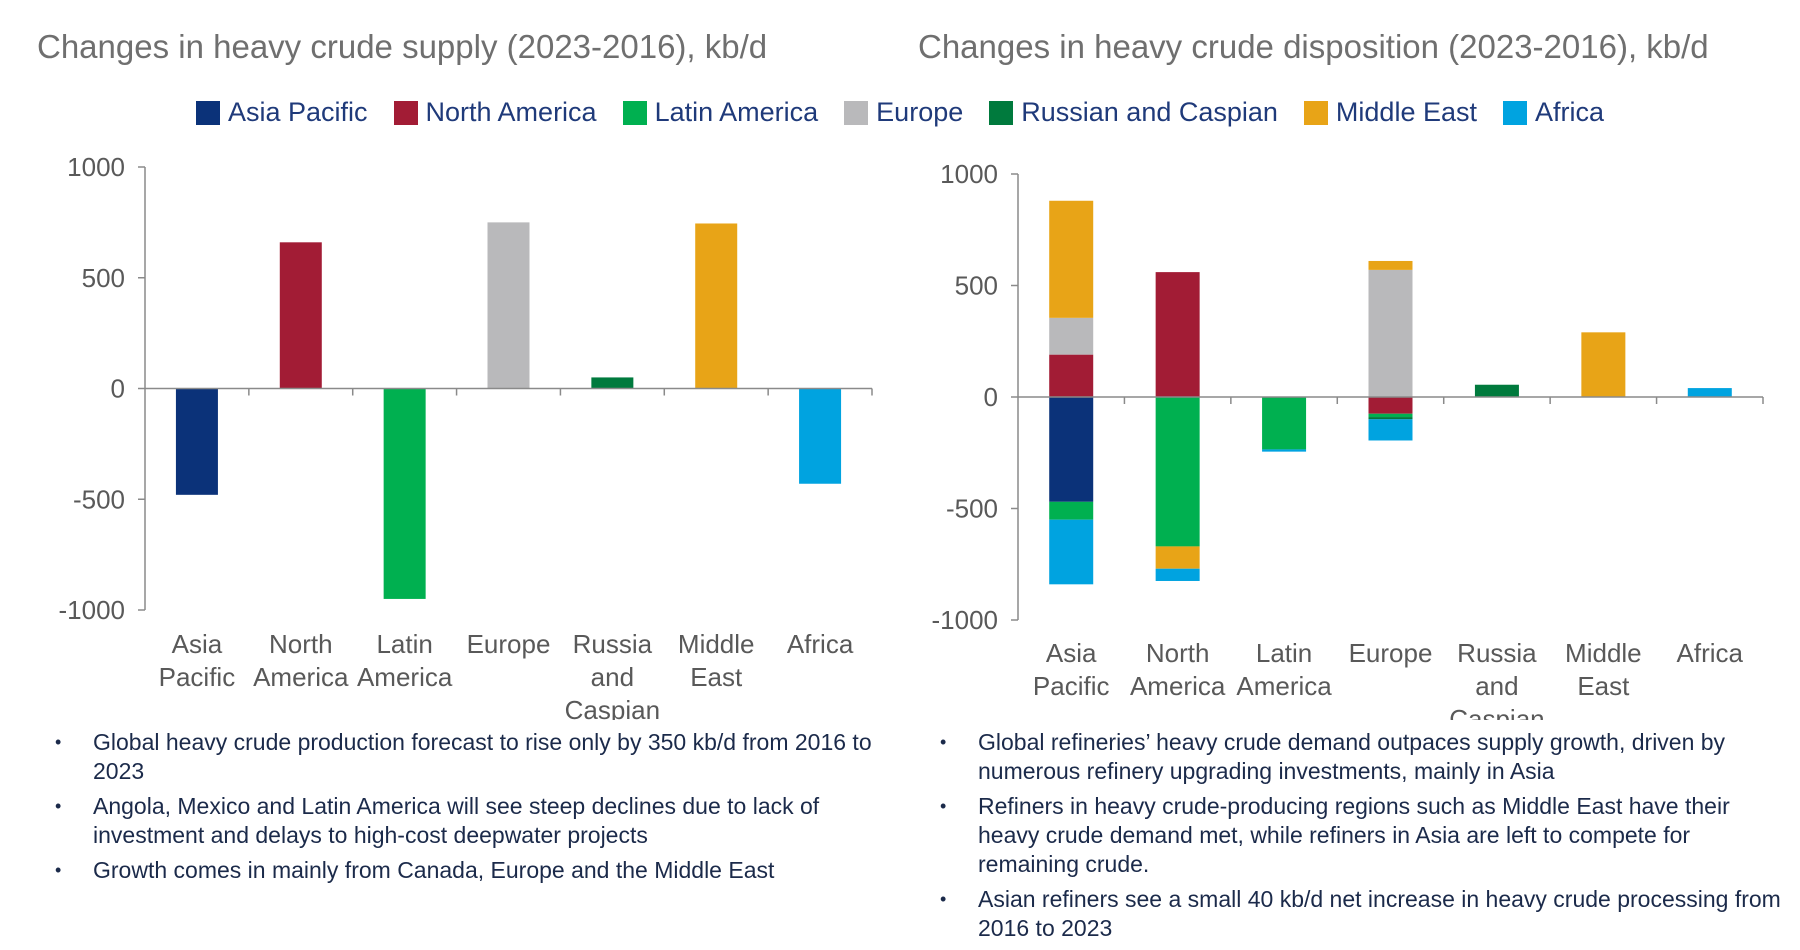  What do you see at coordinates (920, 112) in the screenshot?
I see `legend-label-europe: Europe` at bounding box center [920, 112].